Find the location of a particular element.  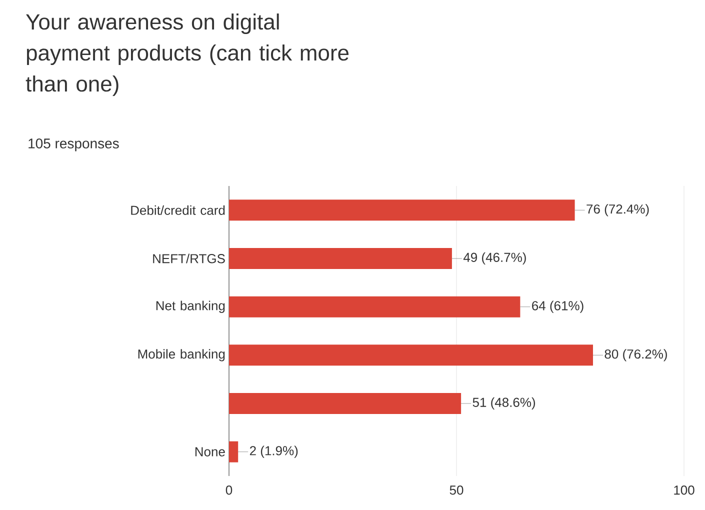

y-tick-label: Debit/credit card is located at coordinates (178, 210).